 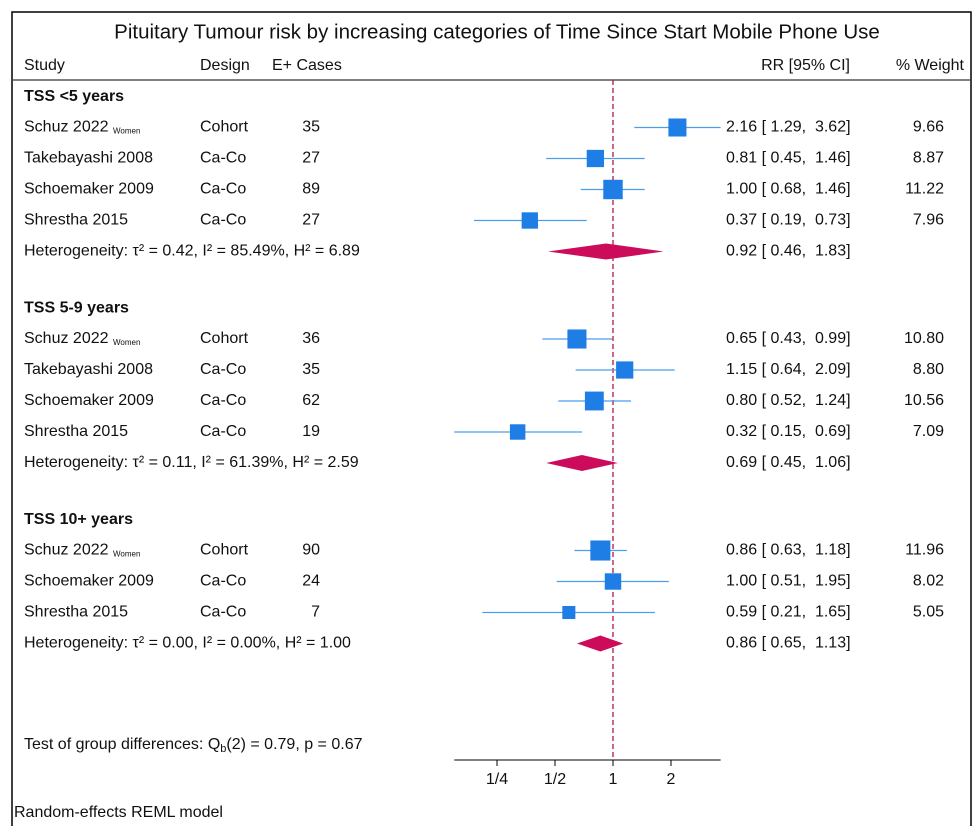 I want to click on study-cases: 7, so click(x=315, y=612).